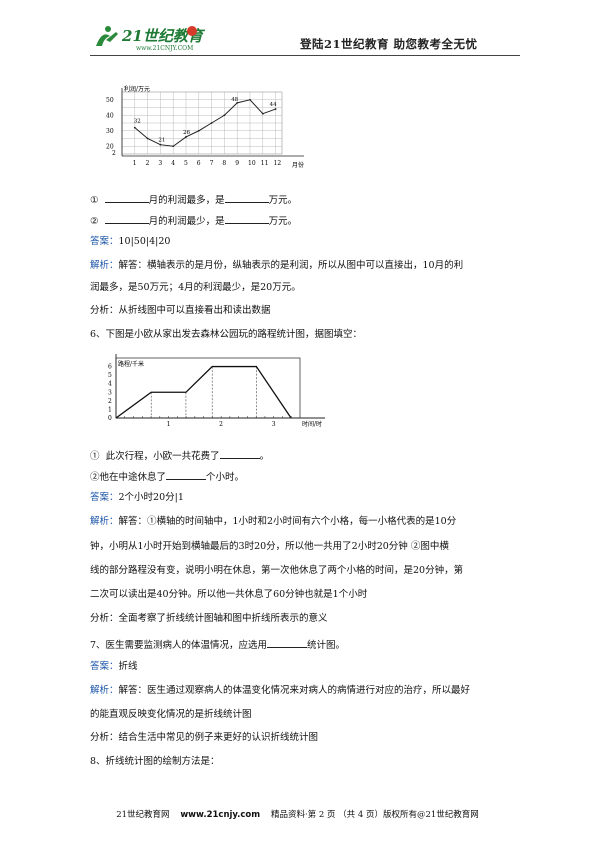  What do you see at coordinates (252, 163) in the screenshot?
I see `x-tick-label: 10` at bounding box center [252, 163].